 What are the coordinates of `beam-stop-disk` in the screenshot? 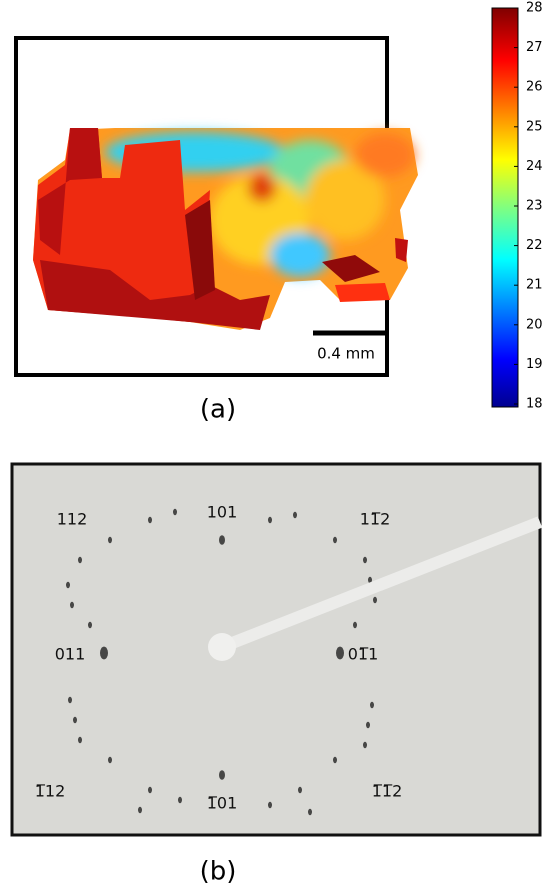 It's located at (222, 647).